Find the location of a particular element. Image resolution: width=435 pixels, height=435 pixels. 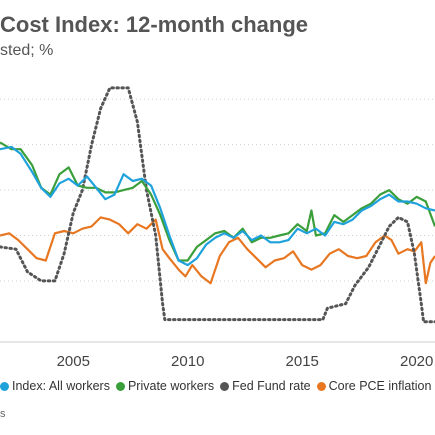

x-tick-label: 2010 is located at coordinates (187, 361).